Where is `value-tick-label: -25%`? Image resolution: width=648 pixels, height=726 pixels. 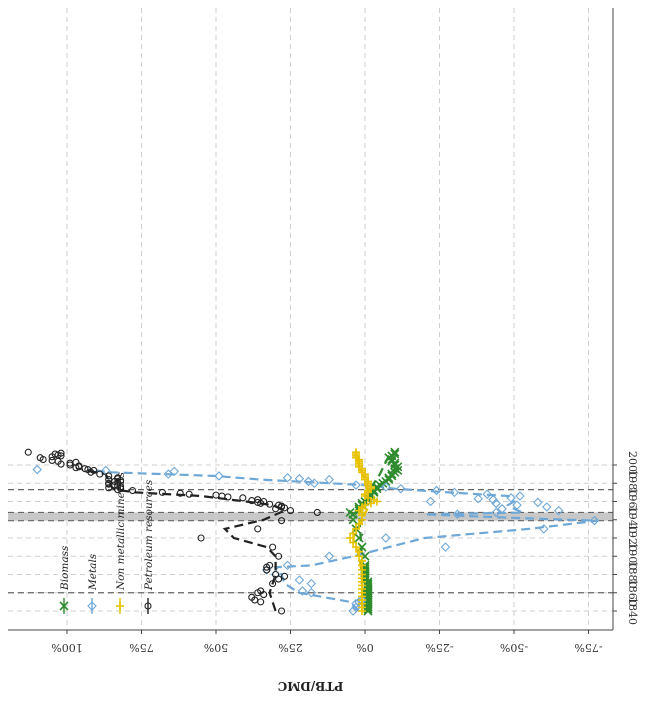 value-tick-label: -25% is located at coordinates (439, 647).